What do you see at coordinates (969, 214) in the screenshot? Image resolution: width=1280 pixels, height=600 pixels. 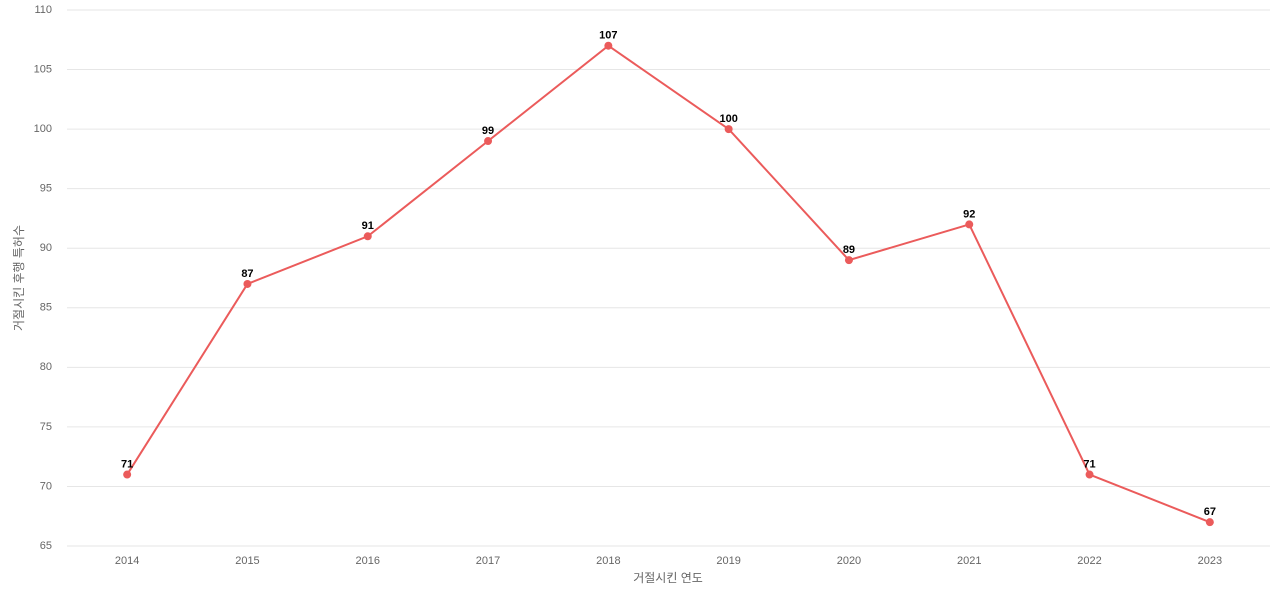 I see `data-label: 92` at bounding box center [969, 214].